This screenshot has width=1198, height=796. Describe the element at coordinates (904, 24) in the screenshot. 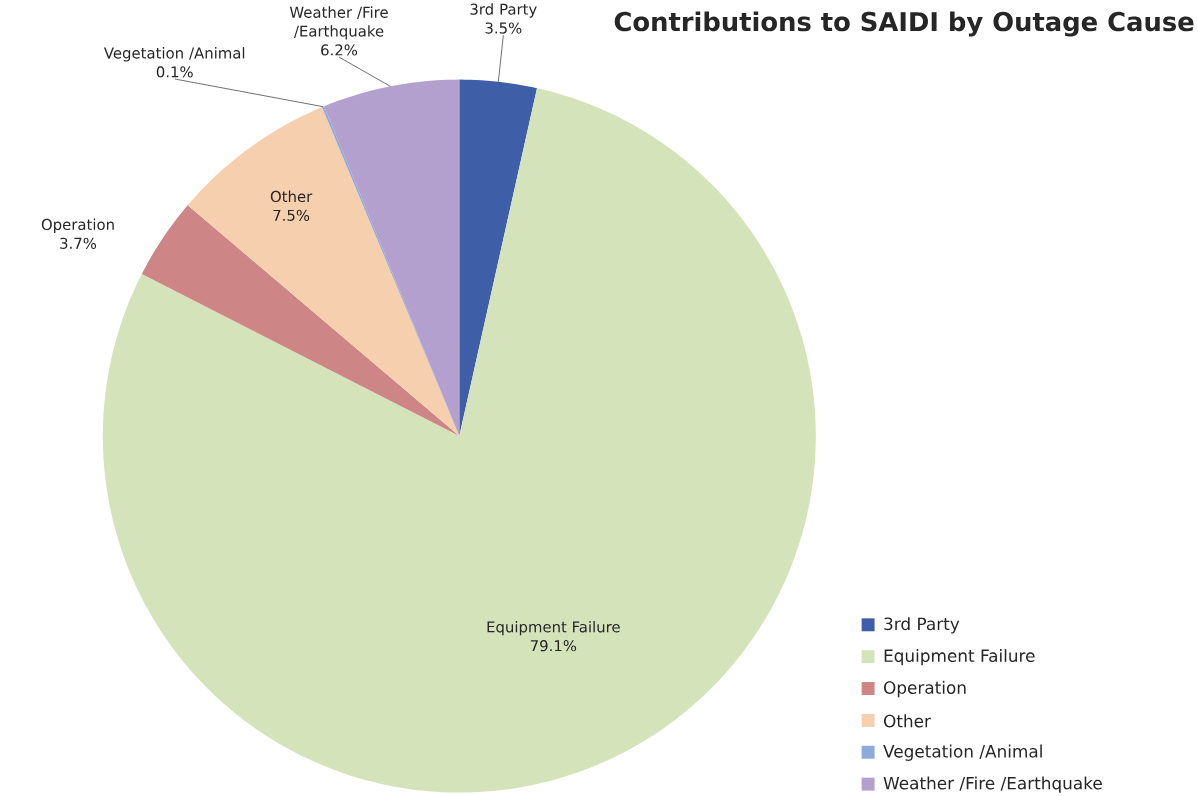

I see `chart-title: Contributions to SAIDI by Outage Cause` at that location.